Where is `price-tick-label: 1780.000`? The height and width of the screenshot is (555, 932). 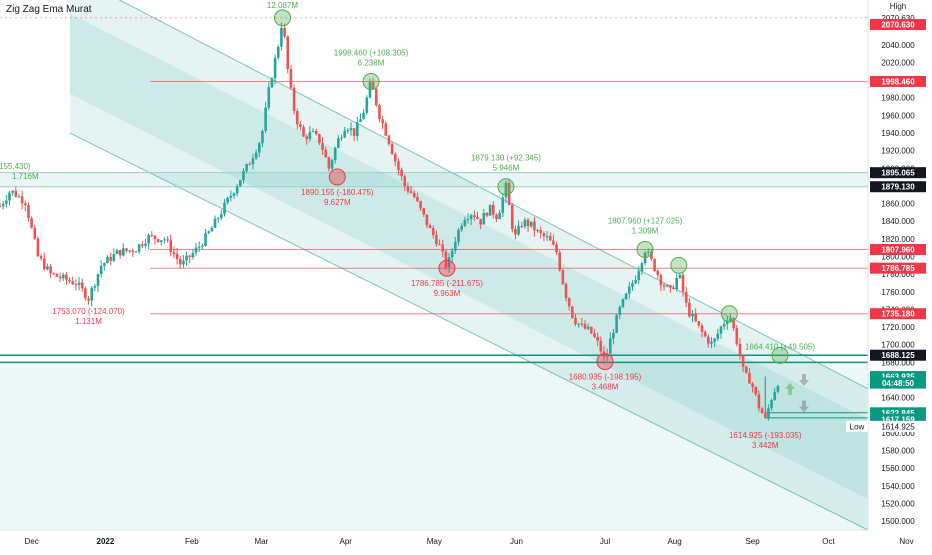 price-tick-label: 1780.000 is located at coordinates (898, 274).